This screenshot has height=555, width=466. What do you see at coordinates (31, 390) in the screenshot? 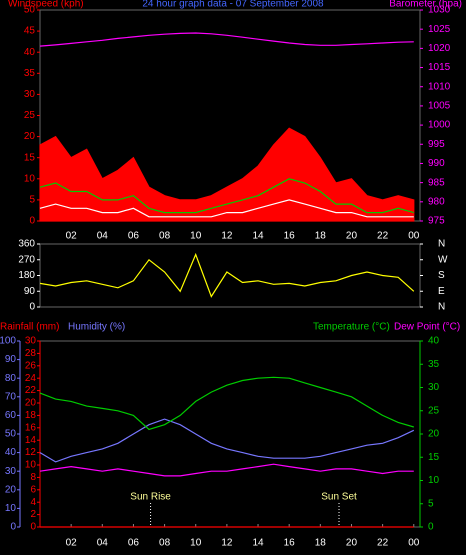
I see `tick-label: 22` at bounding box center [31, 390].